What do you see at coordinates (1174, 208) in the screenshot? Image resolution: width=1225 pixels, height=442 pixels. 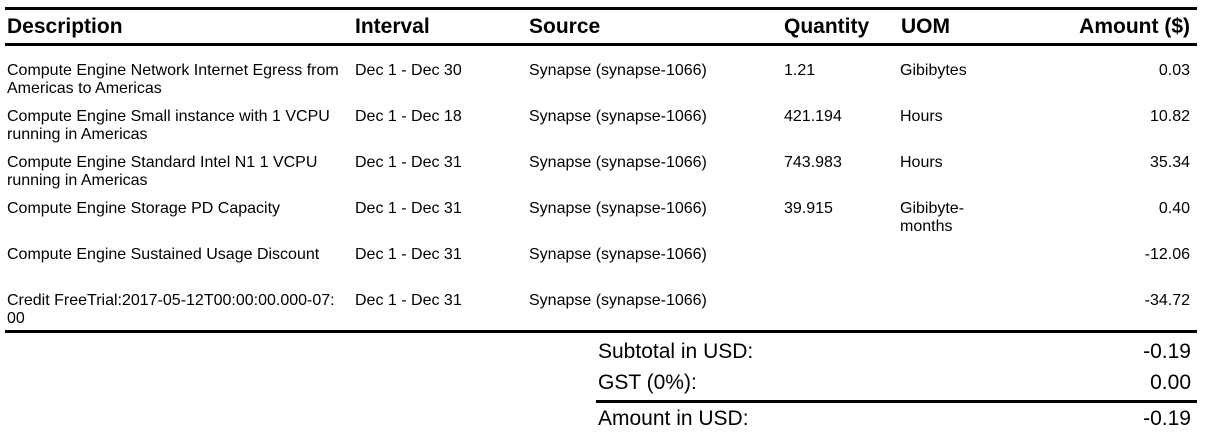 I see `row-amount: 0.40` at bounding box center [1174, 208].